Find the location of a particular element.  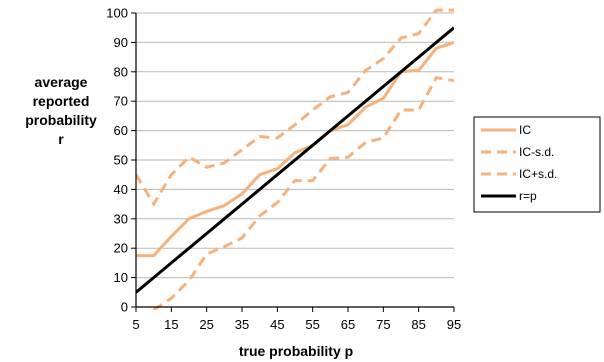

x-tick-label: 35 is located at coordinates (242, 324).